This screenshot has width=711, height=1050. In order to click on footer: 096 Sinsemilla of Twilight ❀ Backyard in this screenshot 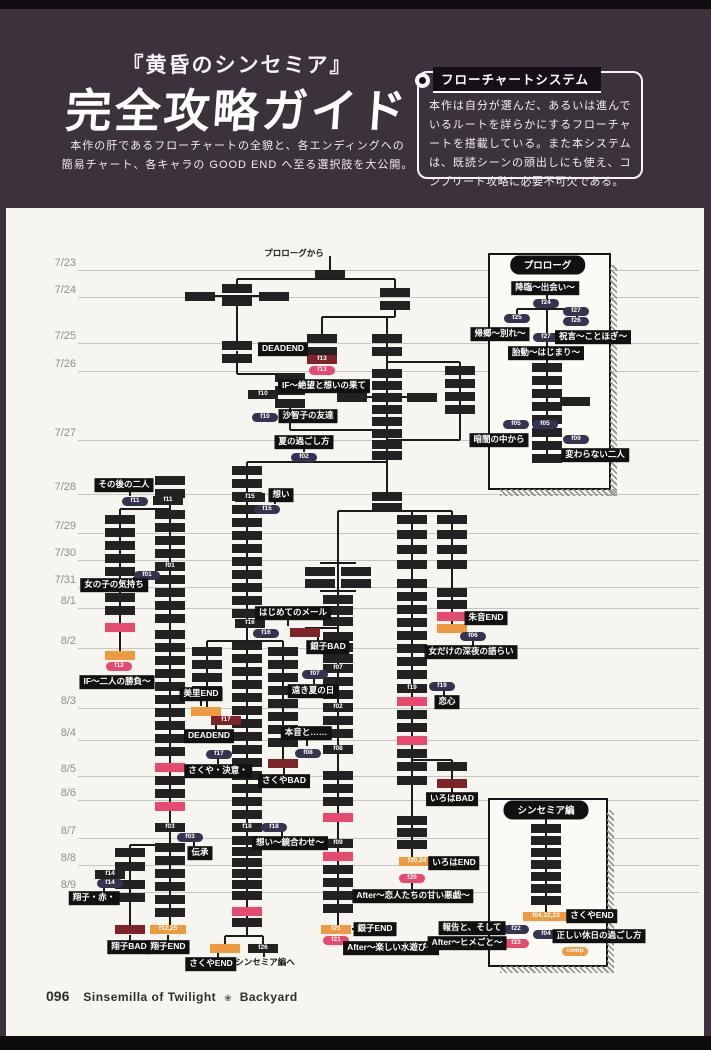, I will do `click(172, 996)`.